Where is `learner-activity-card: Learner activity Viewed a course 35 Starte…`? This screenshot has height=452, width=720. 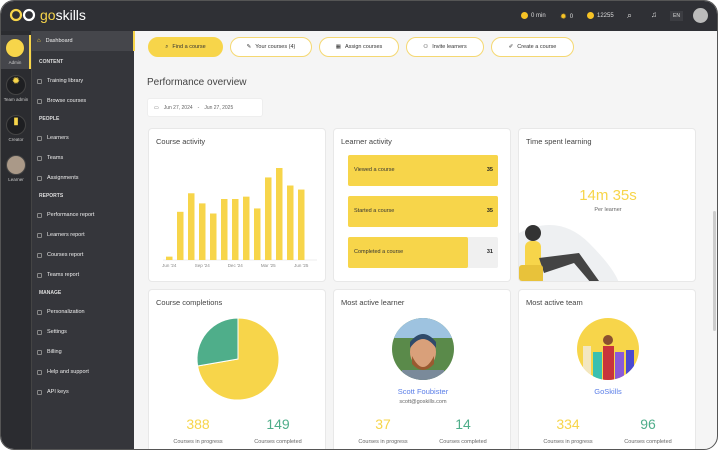 learner-activity-card: Learner activity Viewed a course 35 Starte… is located at coordinates (422, 205).